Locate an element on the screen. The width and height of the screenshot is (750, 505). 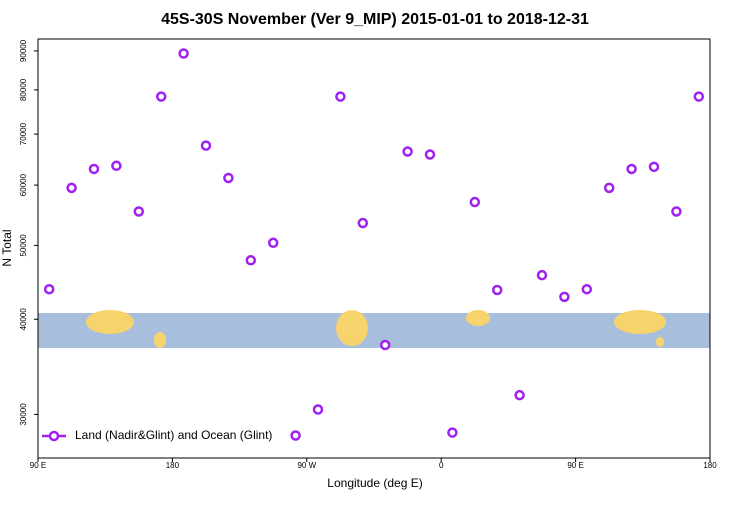
x-tick-label: 90 W is located at coordinates (306, 465).